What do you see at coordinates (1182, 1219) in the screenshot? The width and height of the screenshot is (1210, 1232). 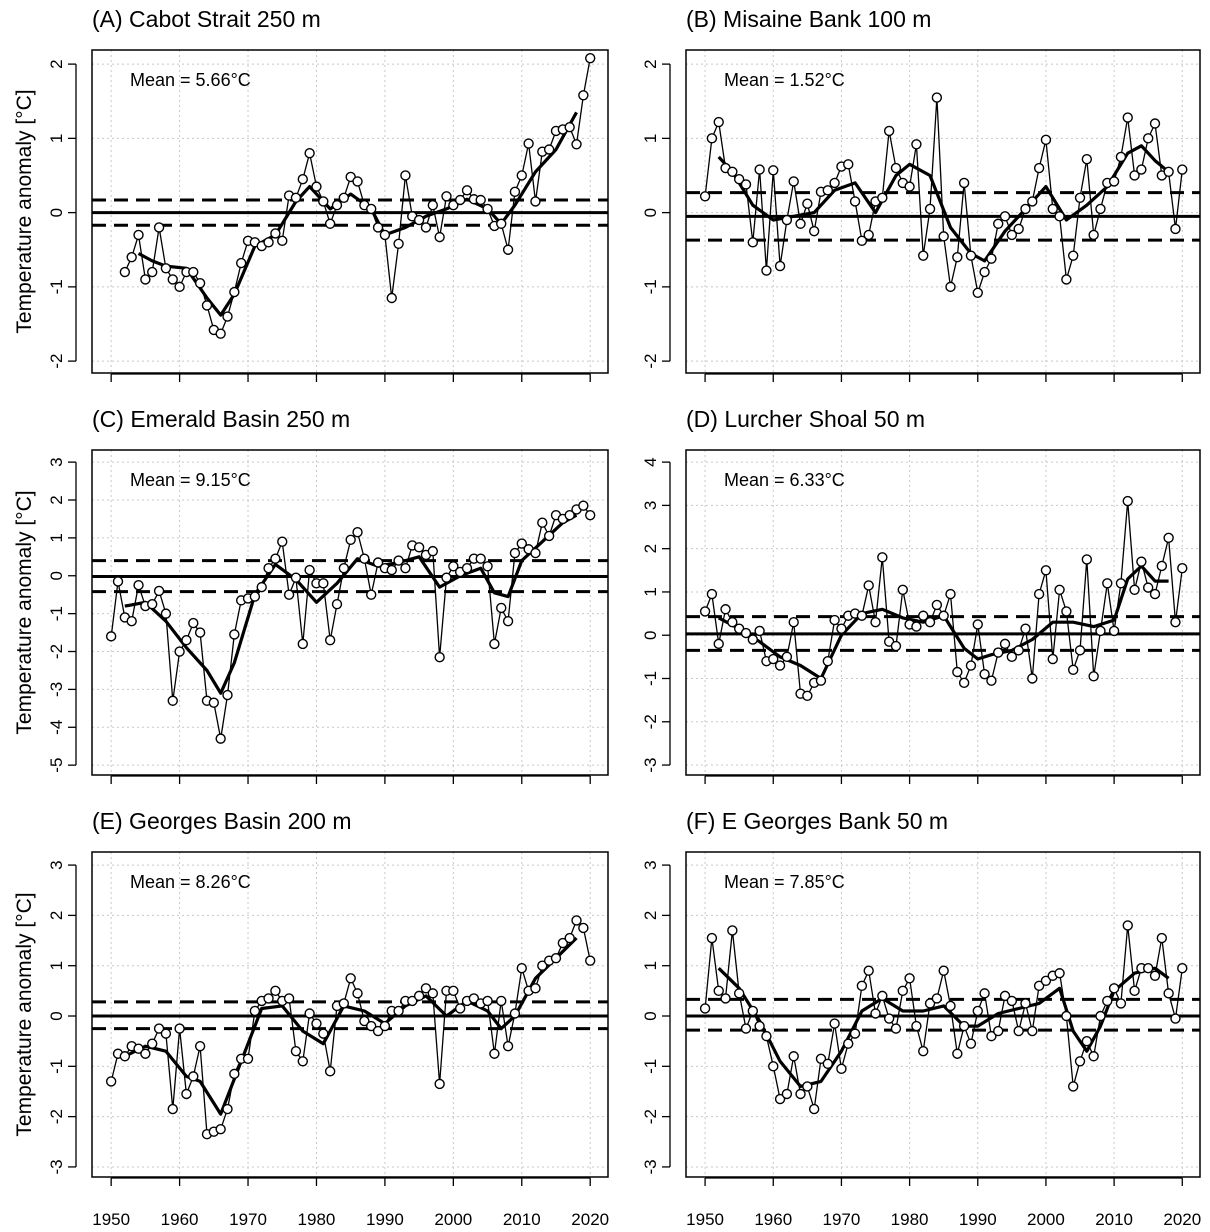 I see `x-tick-label: 2020` at bounding box center [1182, 1219].